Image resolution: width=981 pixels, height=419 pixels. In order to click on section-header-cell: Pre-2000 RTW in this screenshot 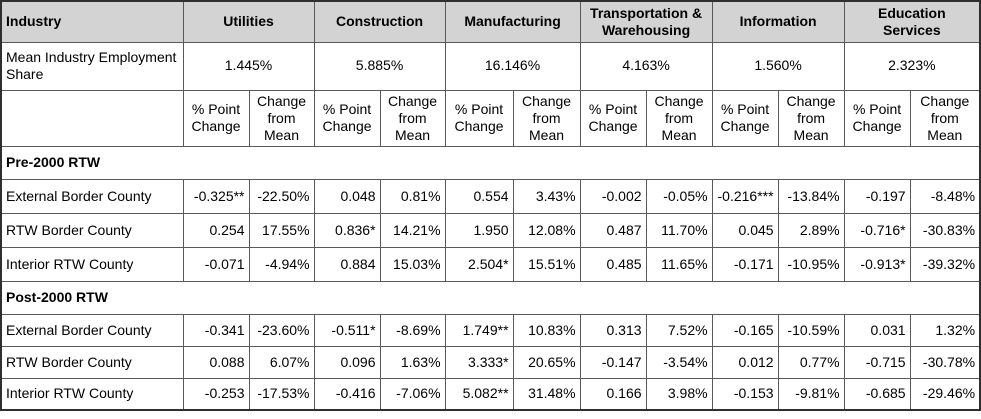, I will do `click(490, 162)`.